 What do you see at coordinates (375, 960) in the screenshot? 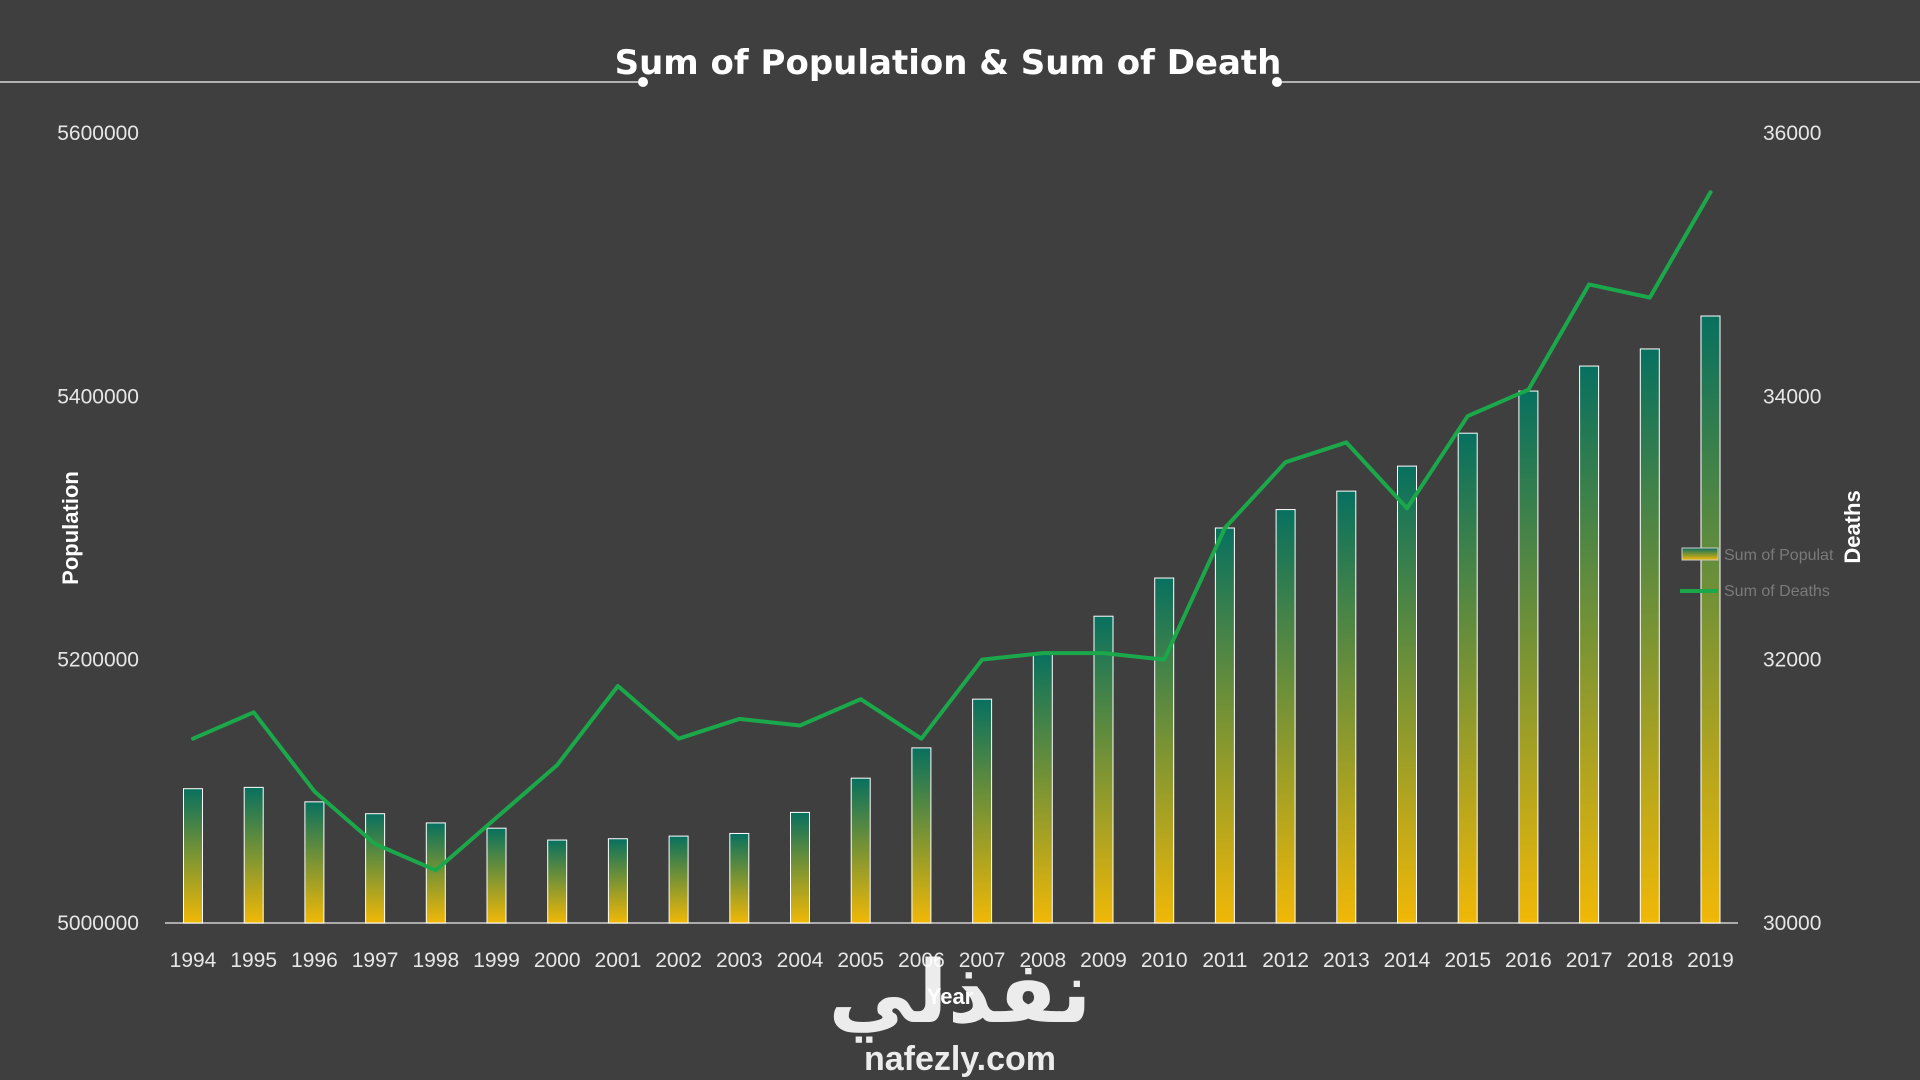
I see `x-tick-label: 1997` at bounding box center [375, 960].